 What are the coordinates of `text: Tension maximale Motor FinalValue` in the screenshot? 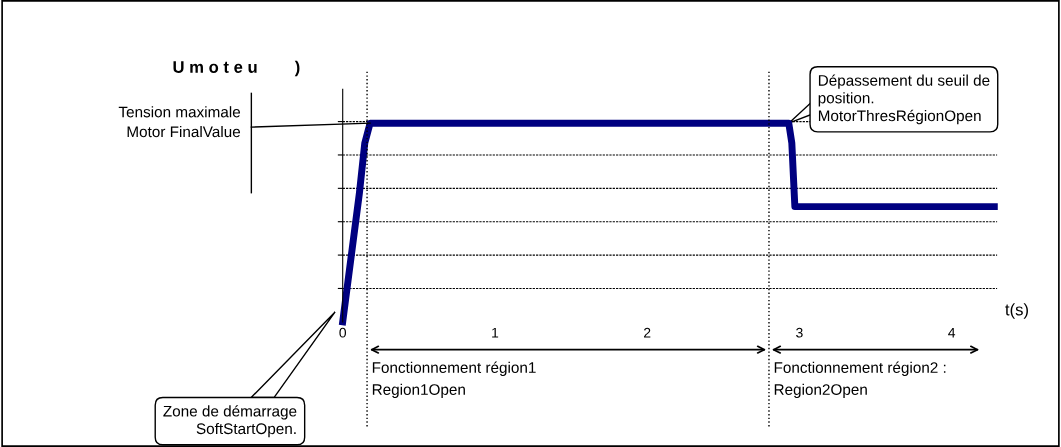 It's located at (179, 122).